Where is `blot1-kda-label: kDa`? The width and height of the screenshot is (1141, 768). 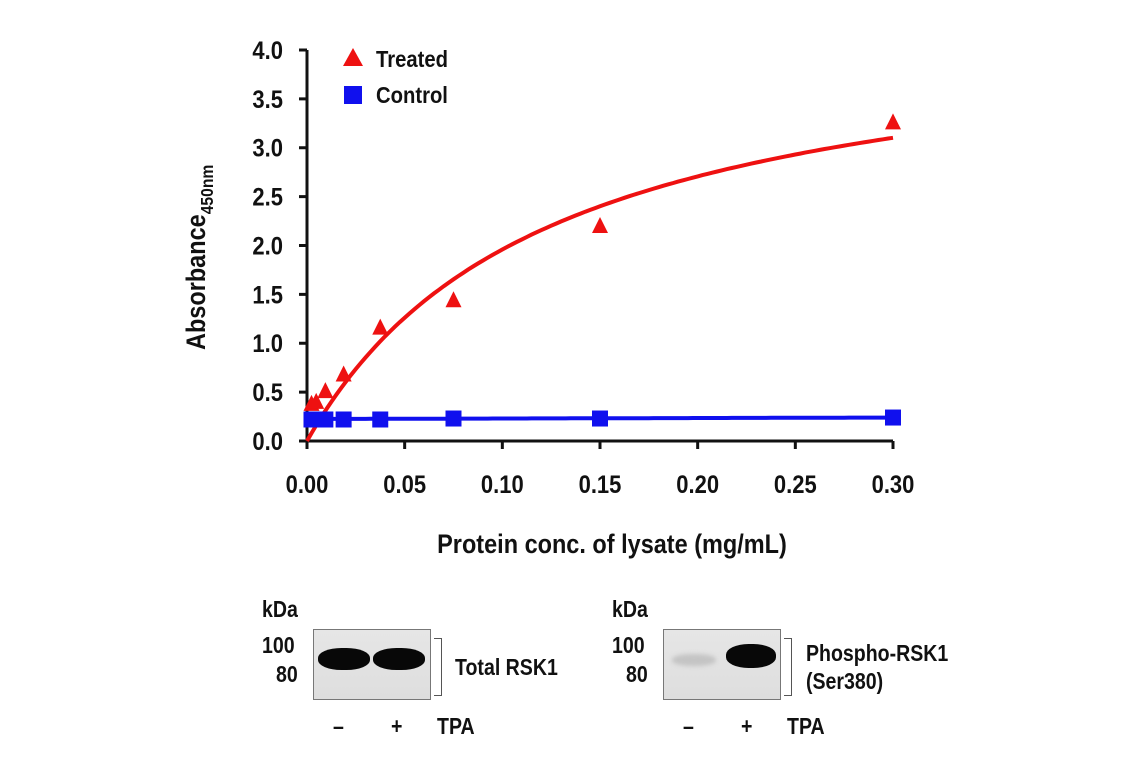
blot1-kda-label: kDa is located at coordinates (280, 609).